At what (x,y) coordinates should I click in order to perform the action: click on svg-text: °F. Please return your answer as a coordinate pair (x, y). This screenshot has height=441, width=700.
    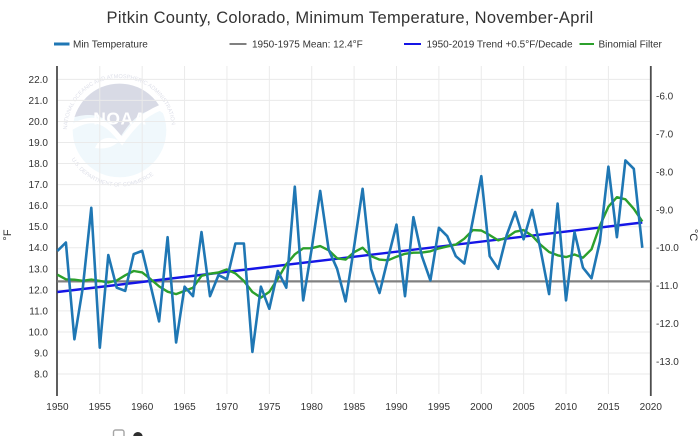
    Looking at the image, I should click on (8, 234).